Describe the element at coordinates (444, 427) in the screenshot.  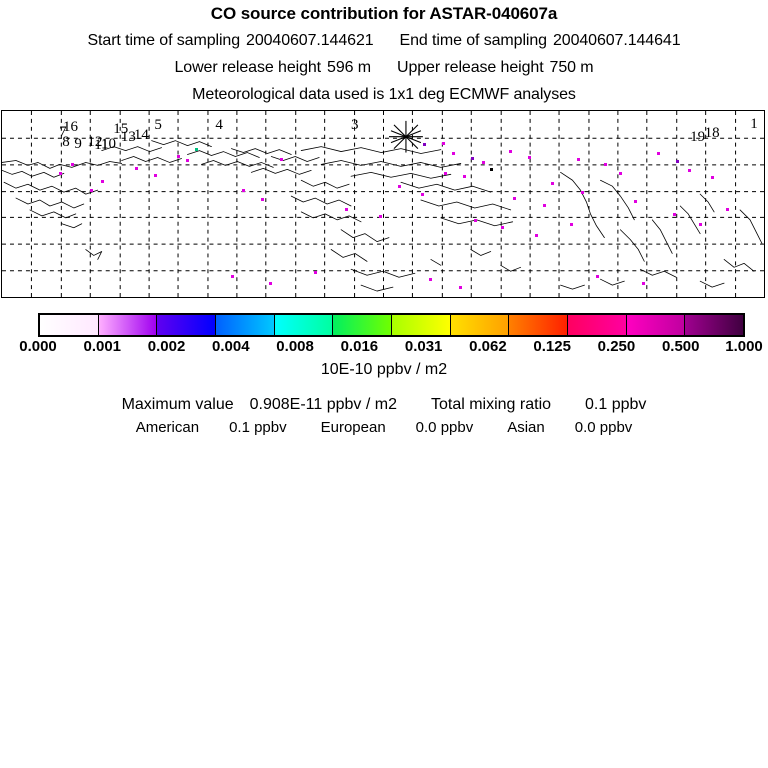
I see `european-value: 0.0 ppbv` at that location.